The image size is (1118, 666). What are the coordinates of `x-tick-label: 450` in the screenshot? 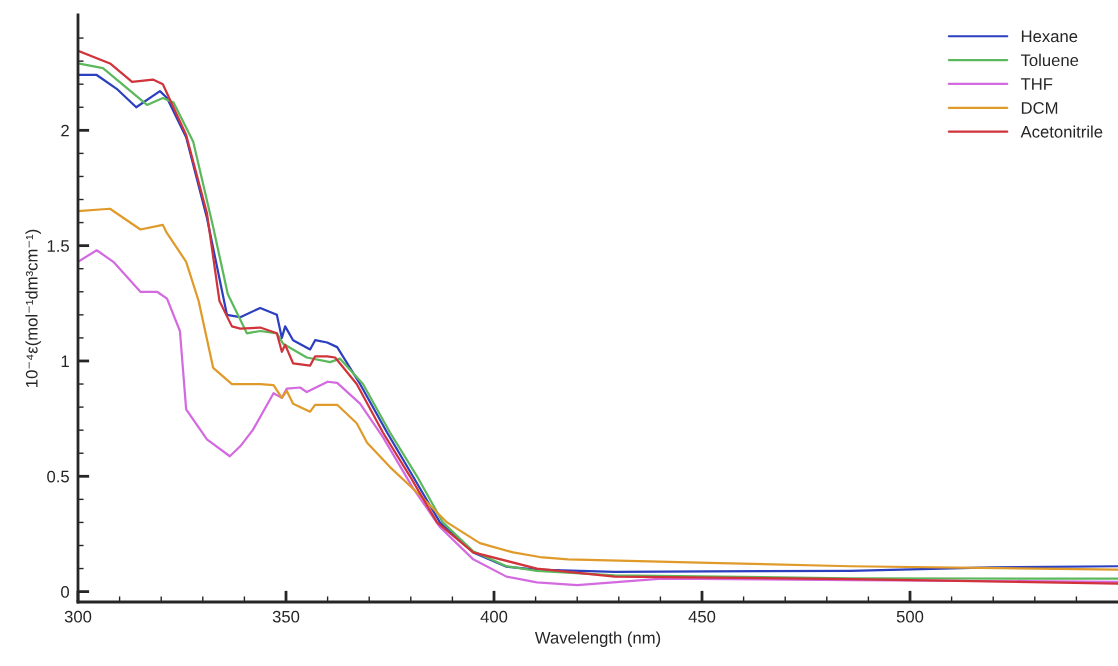 It's located at (702, 616).